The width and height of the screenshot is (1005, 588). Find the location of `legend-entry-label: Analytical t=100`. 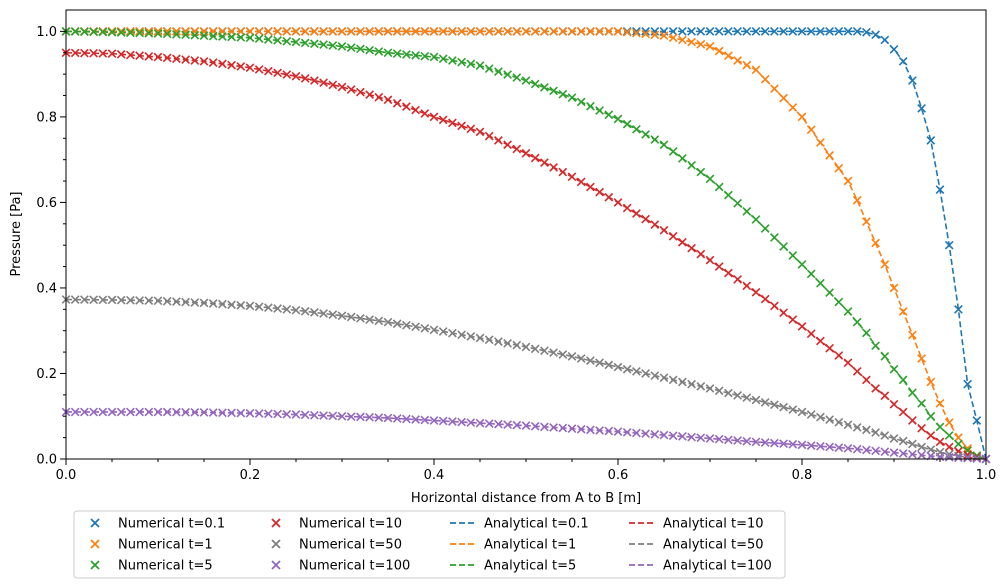

legend-entry-label: Analytical t=100 is located at coordinates (717, 566).